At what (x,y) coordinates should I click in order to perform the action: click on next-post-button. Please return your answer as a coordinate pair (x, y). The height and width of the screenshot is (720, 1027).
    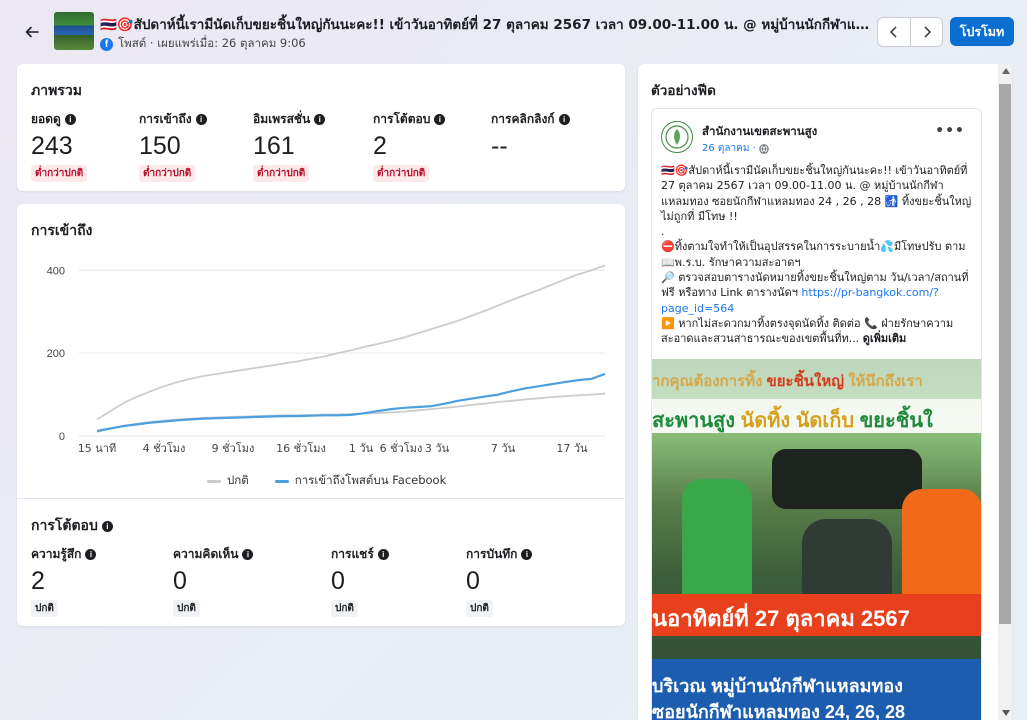
    Looking at the image, I should click on (926, 32).